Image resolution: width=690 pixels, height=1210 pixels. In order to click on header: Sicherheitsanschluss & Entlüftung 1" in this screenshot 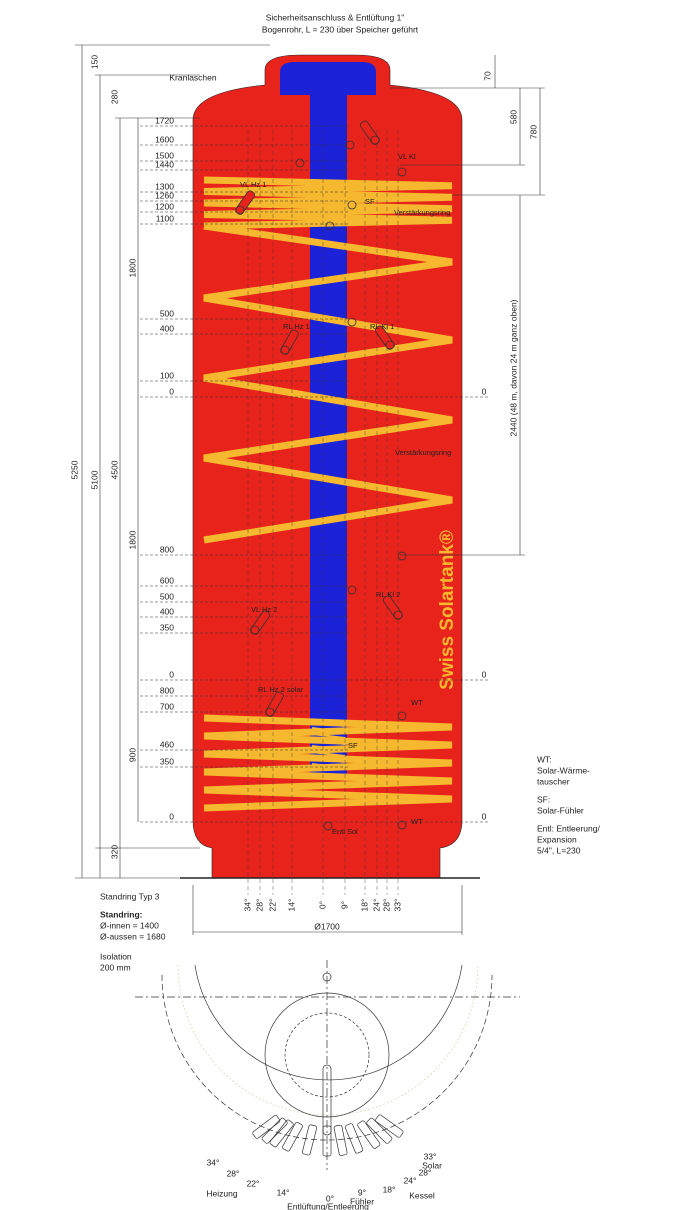, I will do `click(335, 17)`.